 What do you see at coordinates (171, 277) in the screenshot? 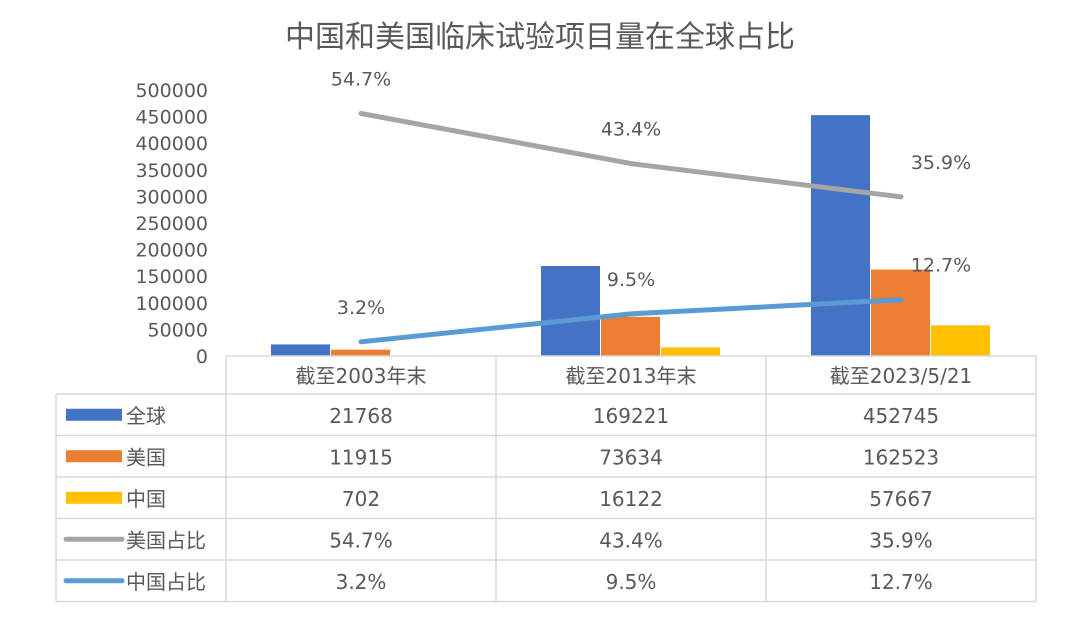
I see `y-tick-label: 150000` at bounding box center [171, 277].